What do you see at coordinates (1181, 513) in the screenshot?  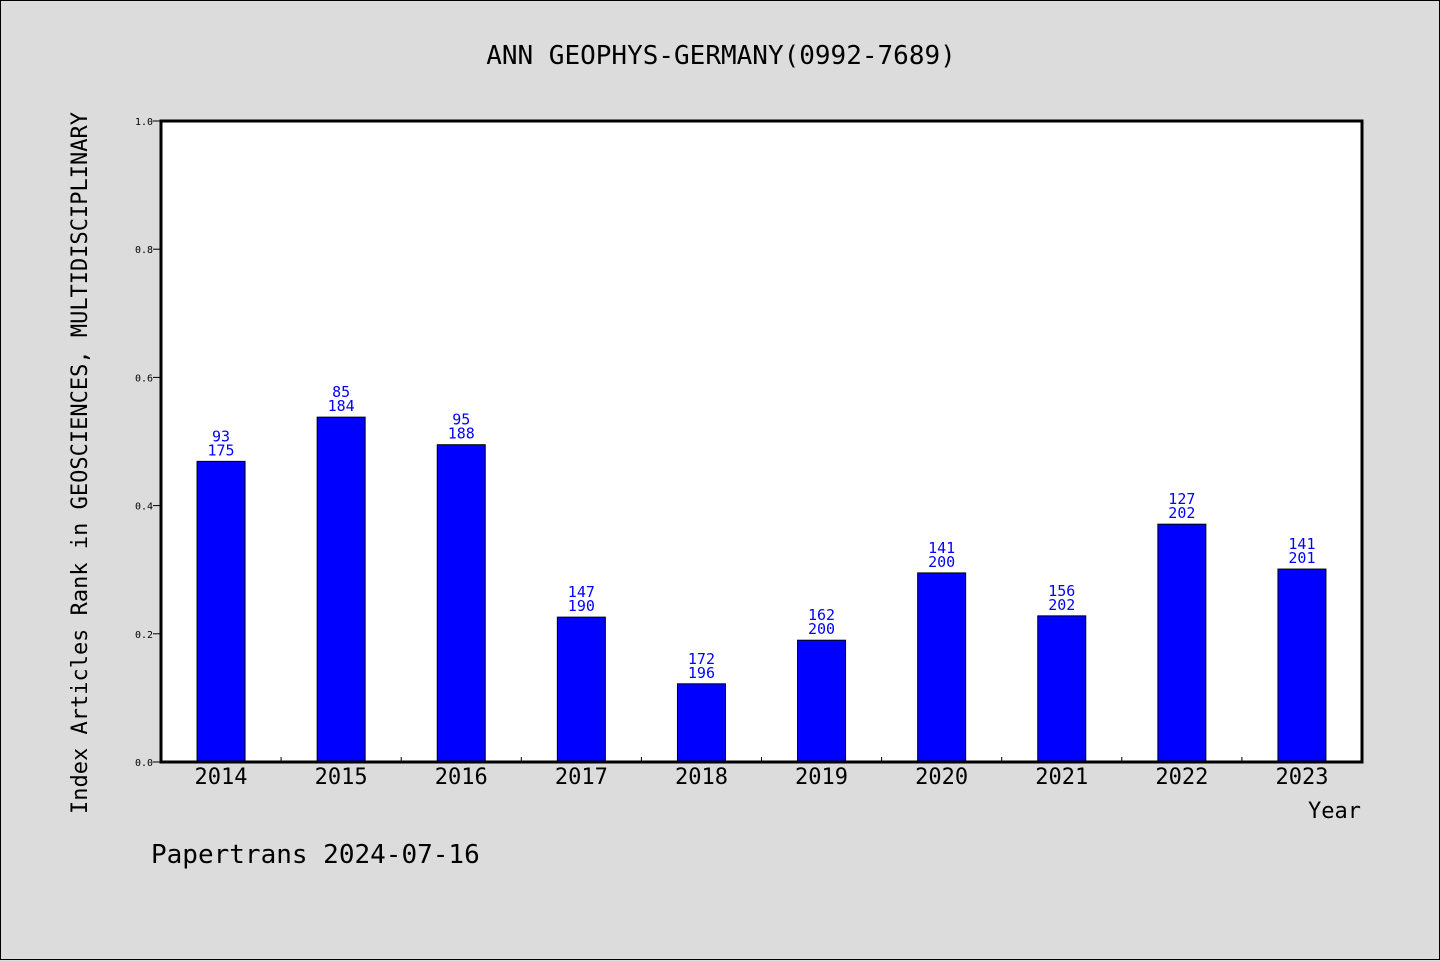 I see `data-label-total-2022: 202` at bounding box center [1181, 513].